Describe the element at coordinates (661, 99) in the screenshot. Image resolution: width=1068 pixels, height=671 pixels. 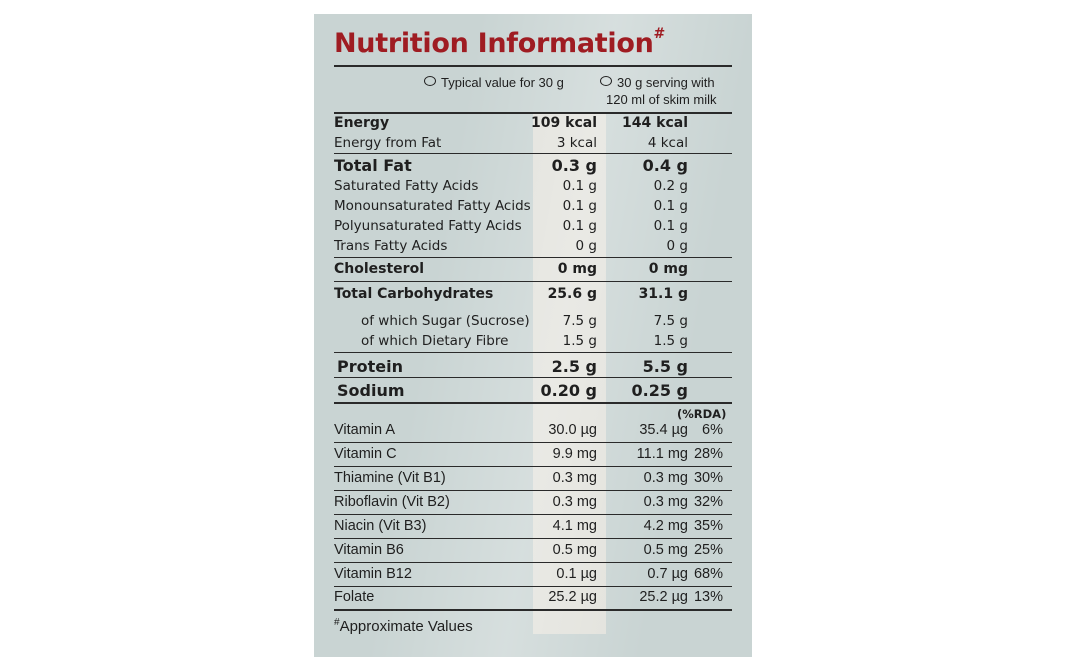
I see `column-legend-2-line2: 120 ml of skim milk` at that location.